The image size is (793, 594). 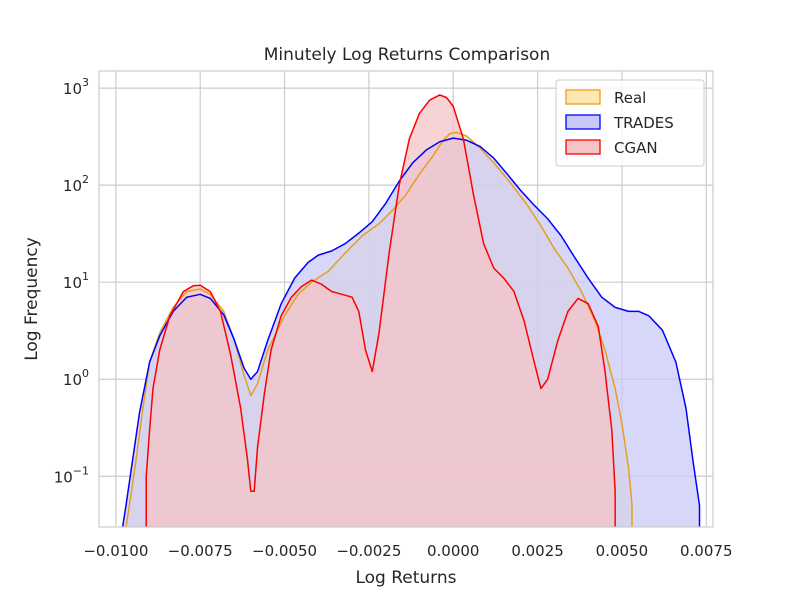 I want to click on x-tick-label: 0.0025, so click(x=537, y=551).